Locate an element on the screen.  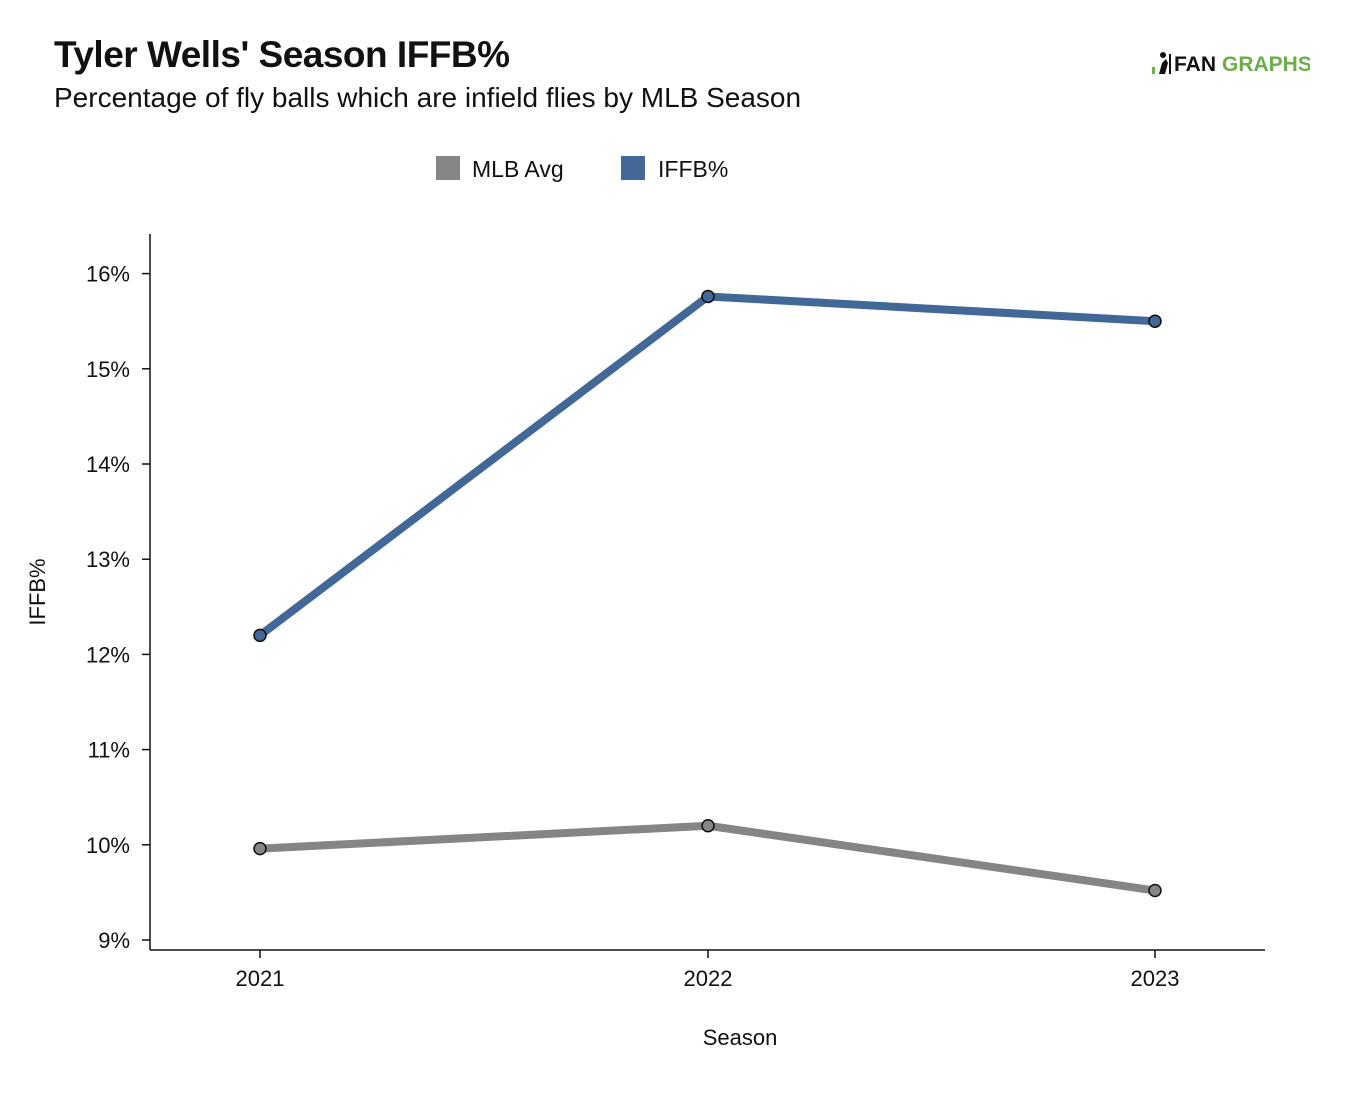
series-mlb-avg is located at coordinates (707, 858).